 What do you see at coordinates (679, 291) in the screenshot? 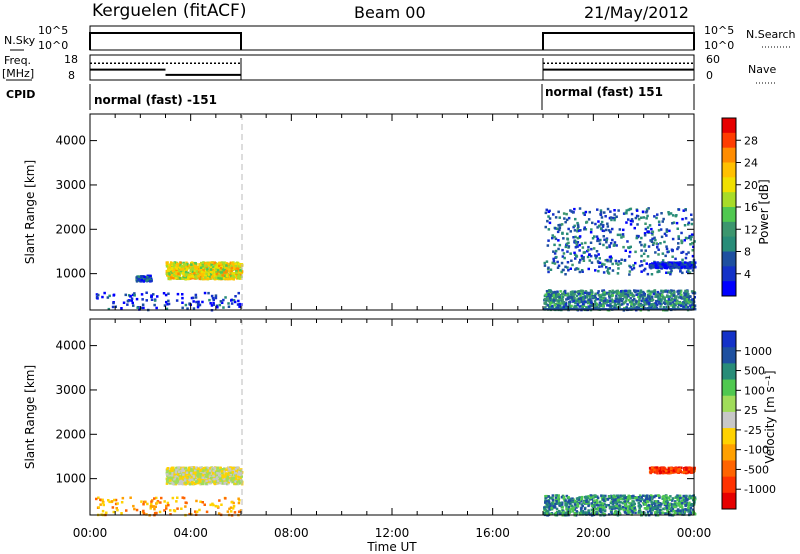
I see `power-cell-2000` at bounding box center [679, 291].